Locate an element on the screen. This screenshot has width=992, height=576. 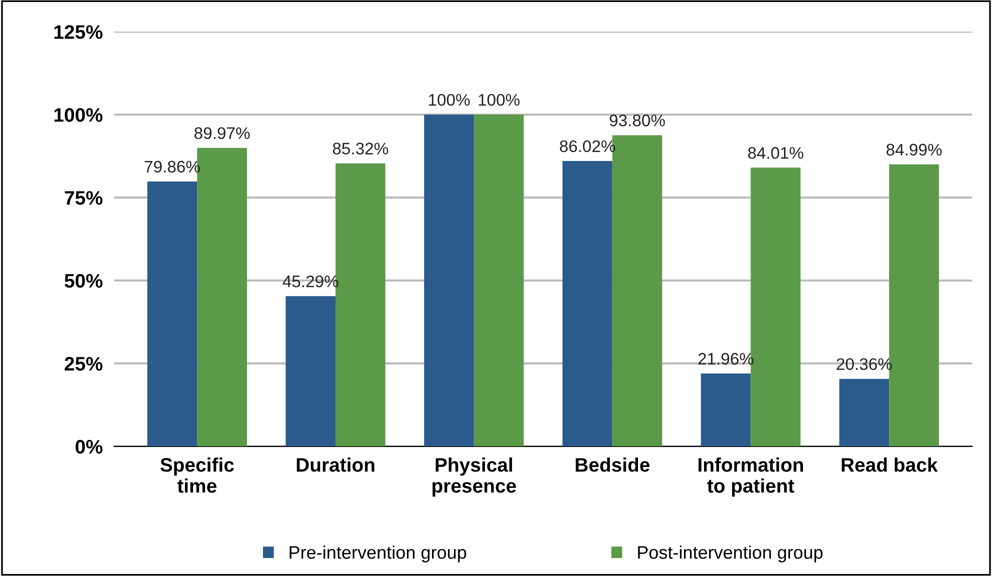
x-tick-label: Duration is located at coordinates (335, 465).